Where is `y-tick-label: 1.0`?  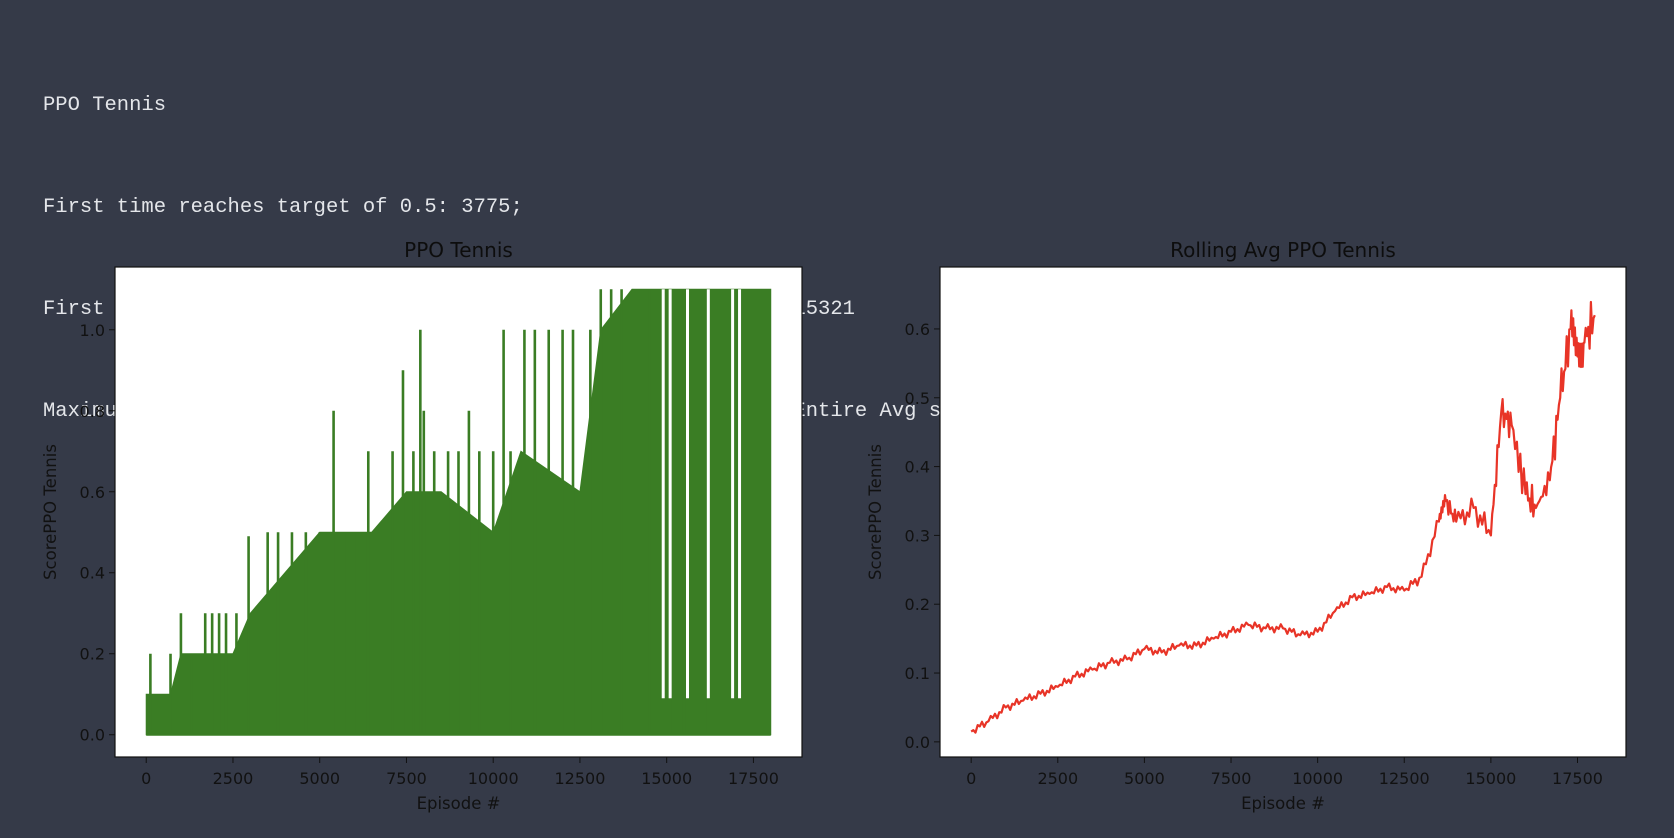 y-tick-label: 1.0 is located at coordinates (92, 330).